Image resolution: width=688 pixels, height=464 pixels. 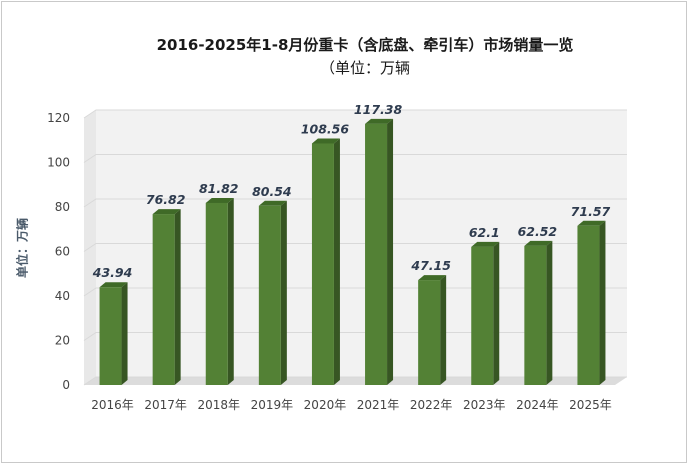 What do you see at coordinates (430, 265) in the screenshot?
I see `data-label: 47.15` at bounding box center [430, 265].